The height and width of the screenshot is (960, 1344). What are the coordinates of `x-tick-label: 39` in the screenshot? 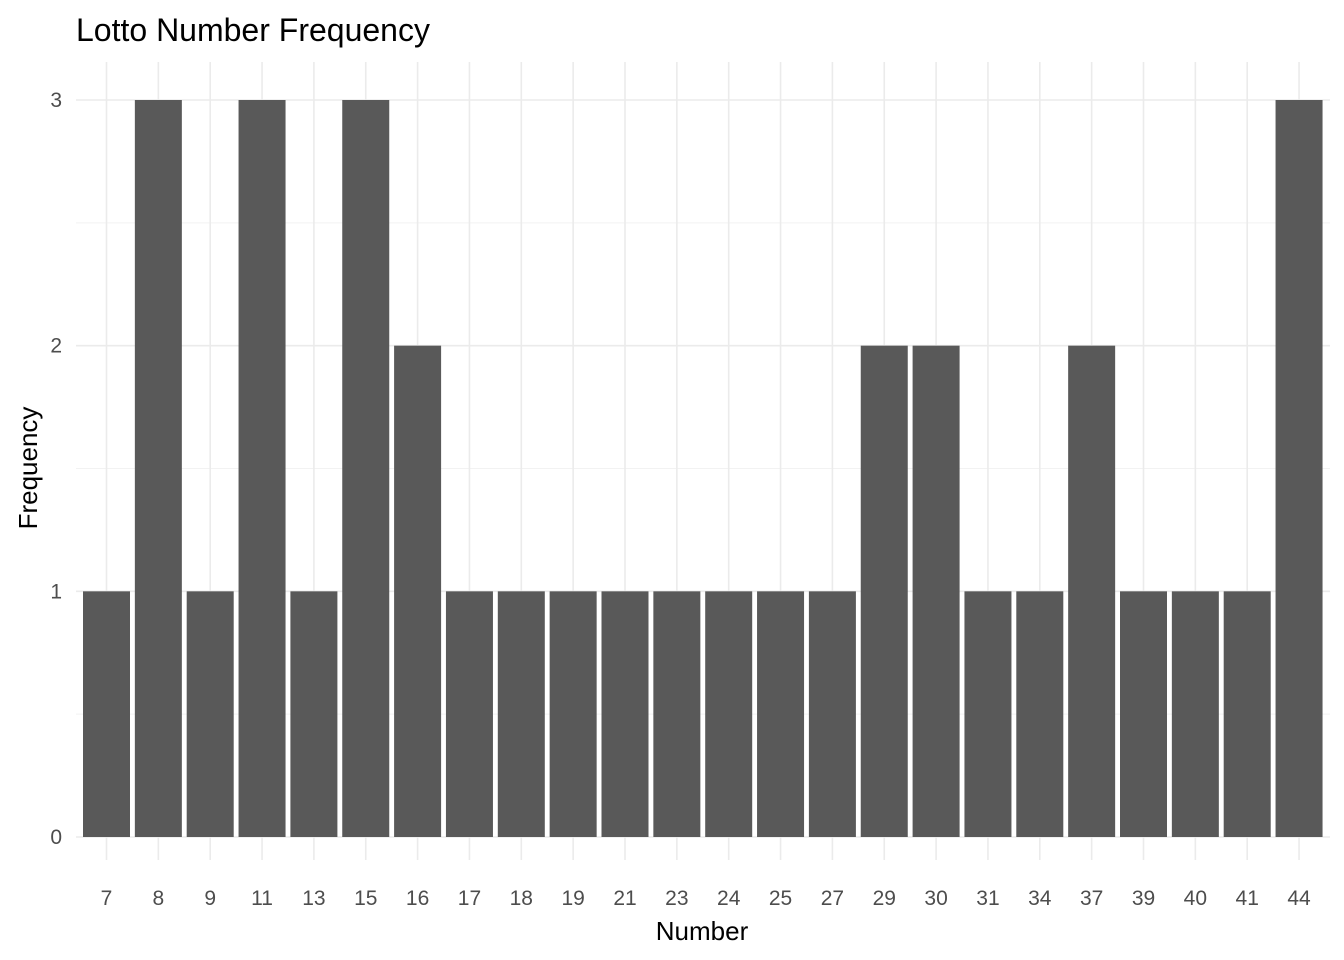 It's located at (1143, 898).